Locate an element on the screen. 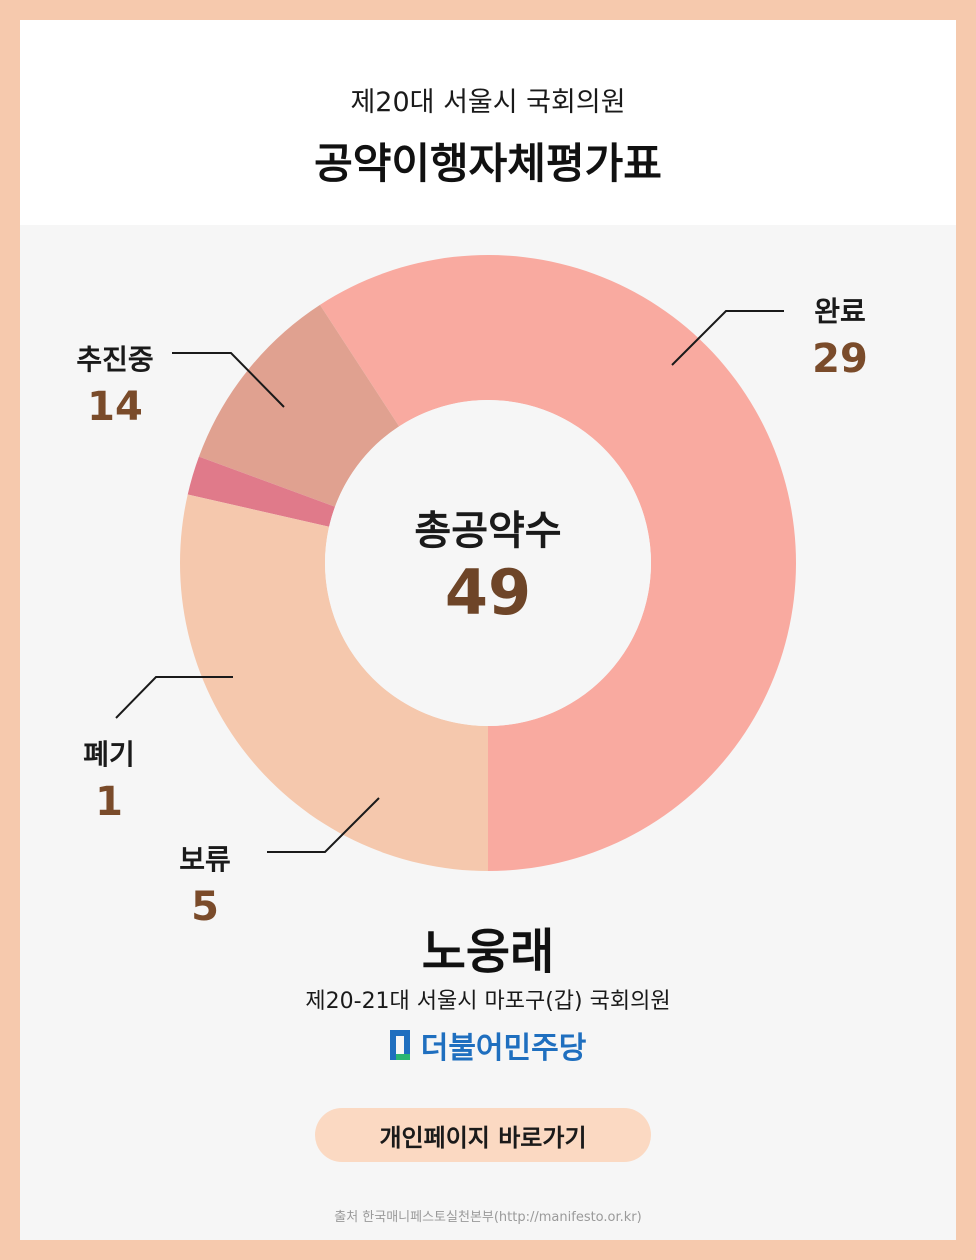 The image size is (976, 1260). label-hold: 보류 5 is located at coordinates (205, 884).